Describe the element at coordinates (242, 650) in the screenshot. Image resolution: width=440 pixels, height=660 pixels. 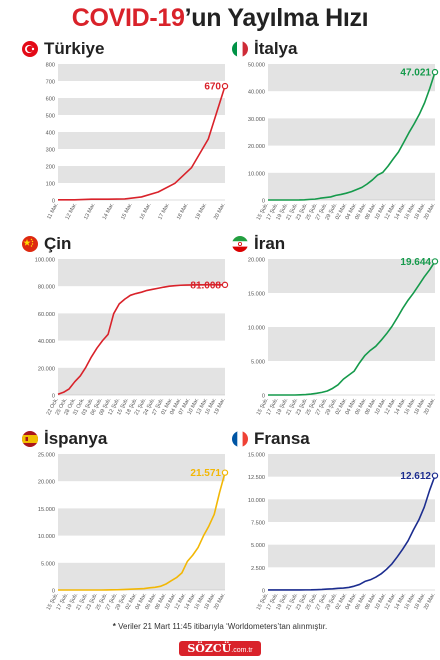
I see `brand-domain: .com.tr` at that location.